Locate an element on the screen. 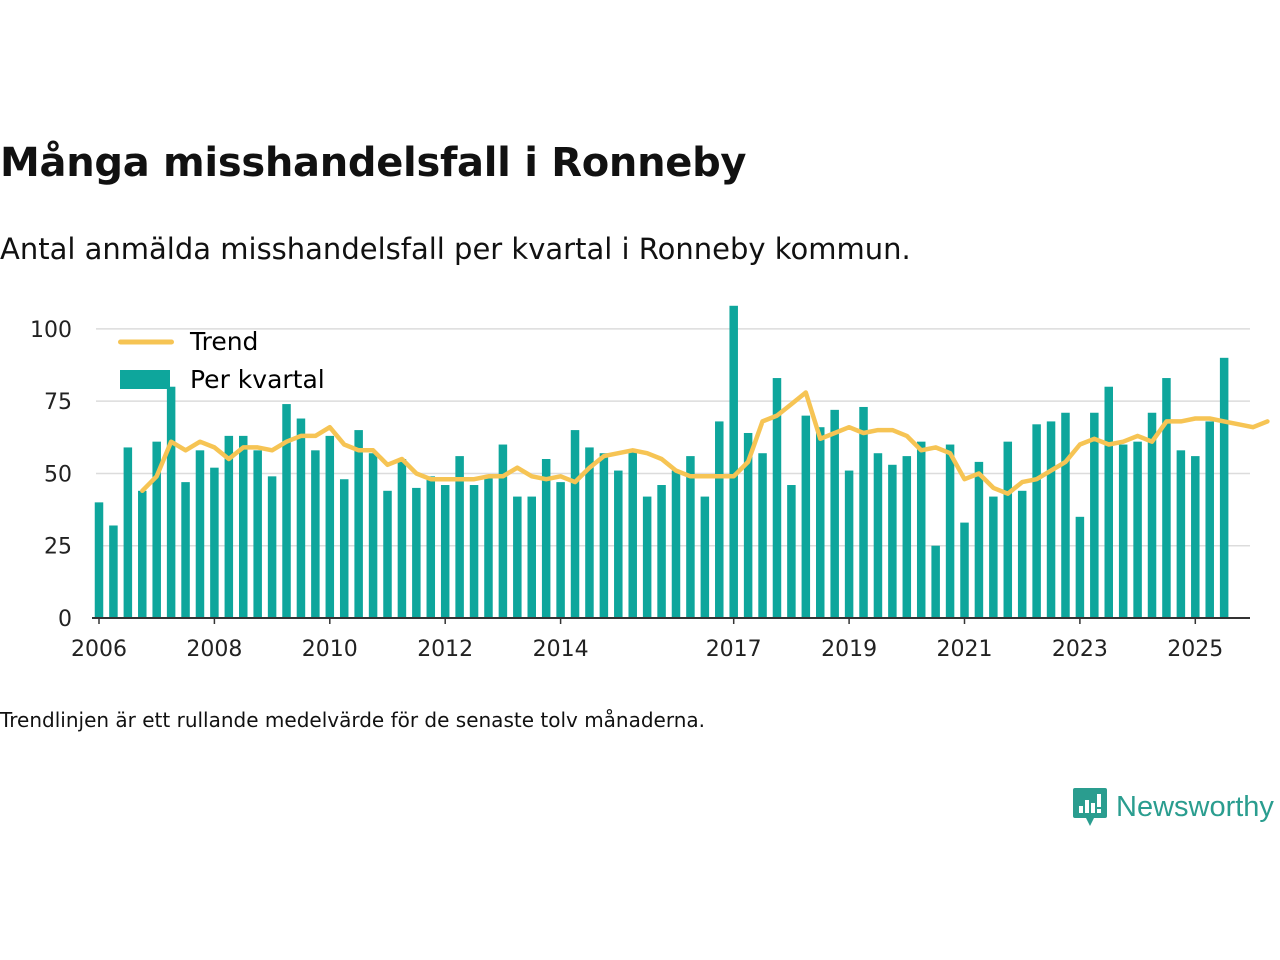  chart-title: Många misshandelsfall i Ronneby is located at coordinates (373, 163).